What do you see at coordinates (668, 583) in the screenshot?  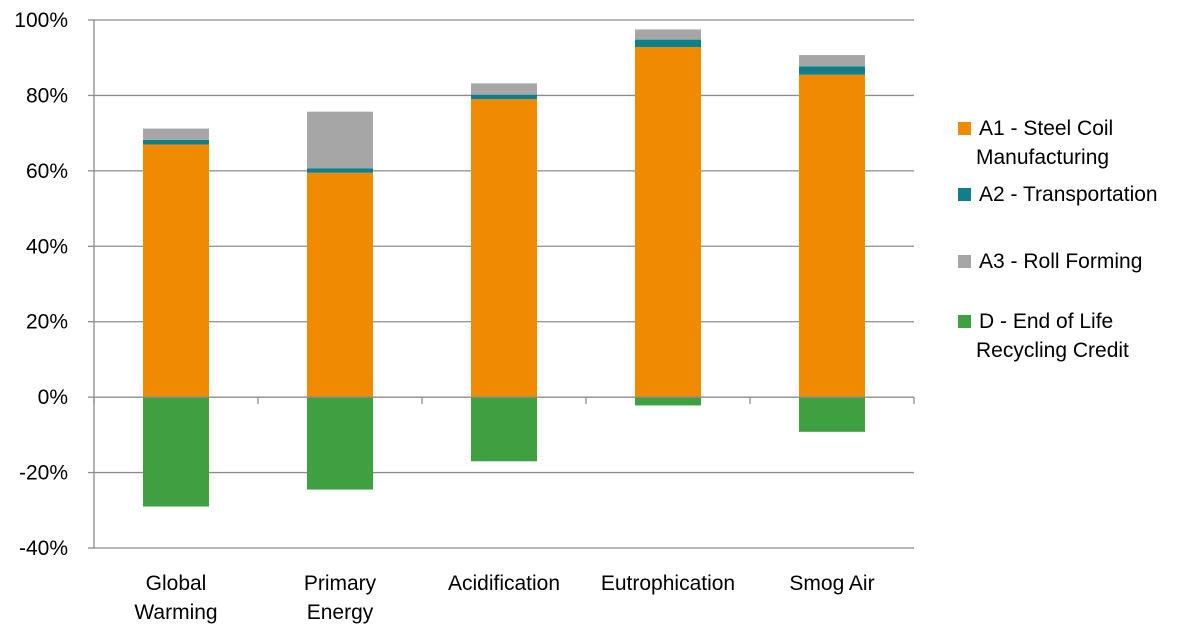 I see `x-category-label: Eutrophication` at bounding box center [668, 583].